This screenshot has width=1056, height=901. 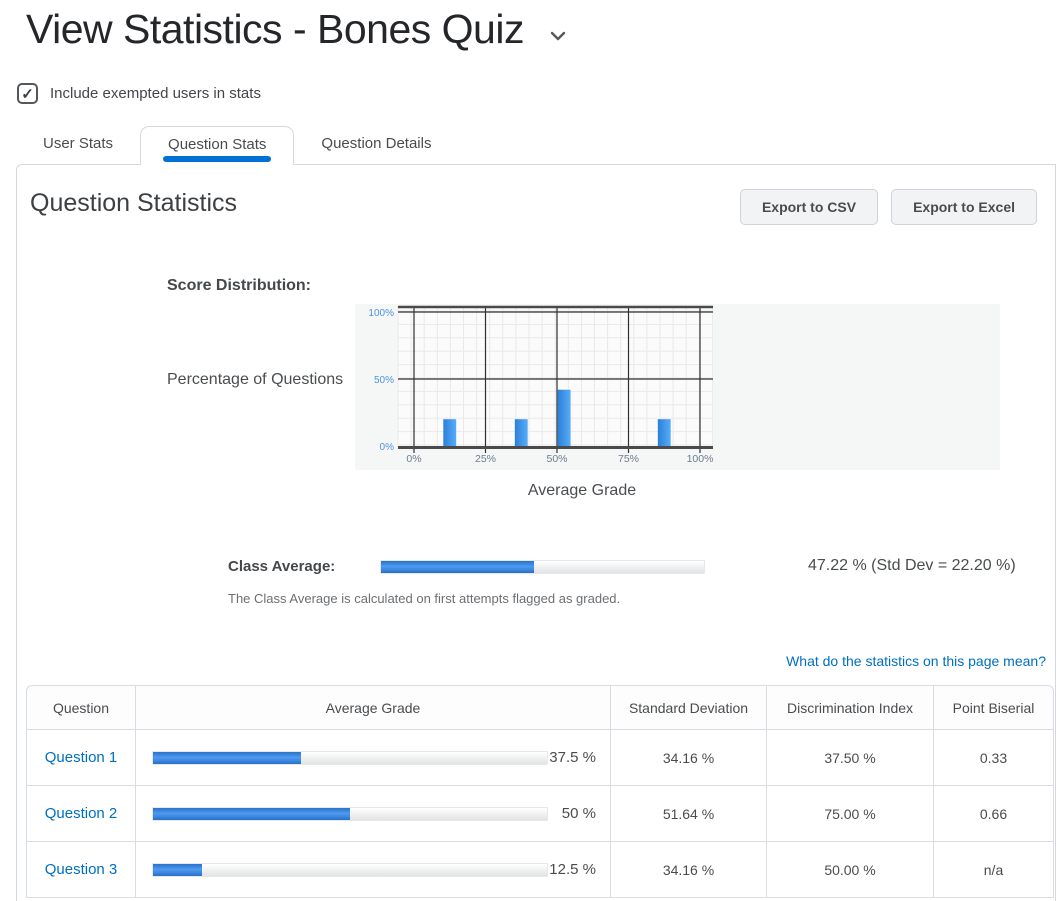 I want to click on discrimination-index-value: 75.00 %, so click(x=850, y=814).